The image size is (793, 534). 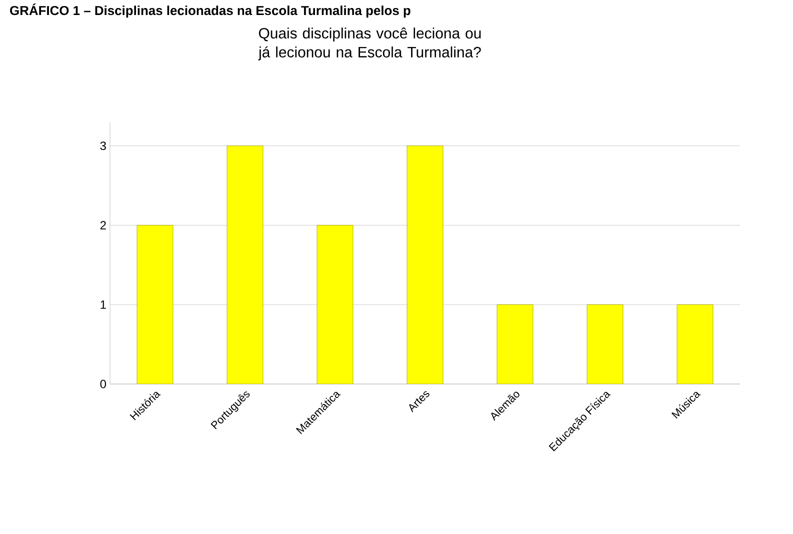 I want to click on text: GRÁFICO 1 – Disciplinas lecionadas na Escola Turmalina pelos p, so click(x=210, y=11).